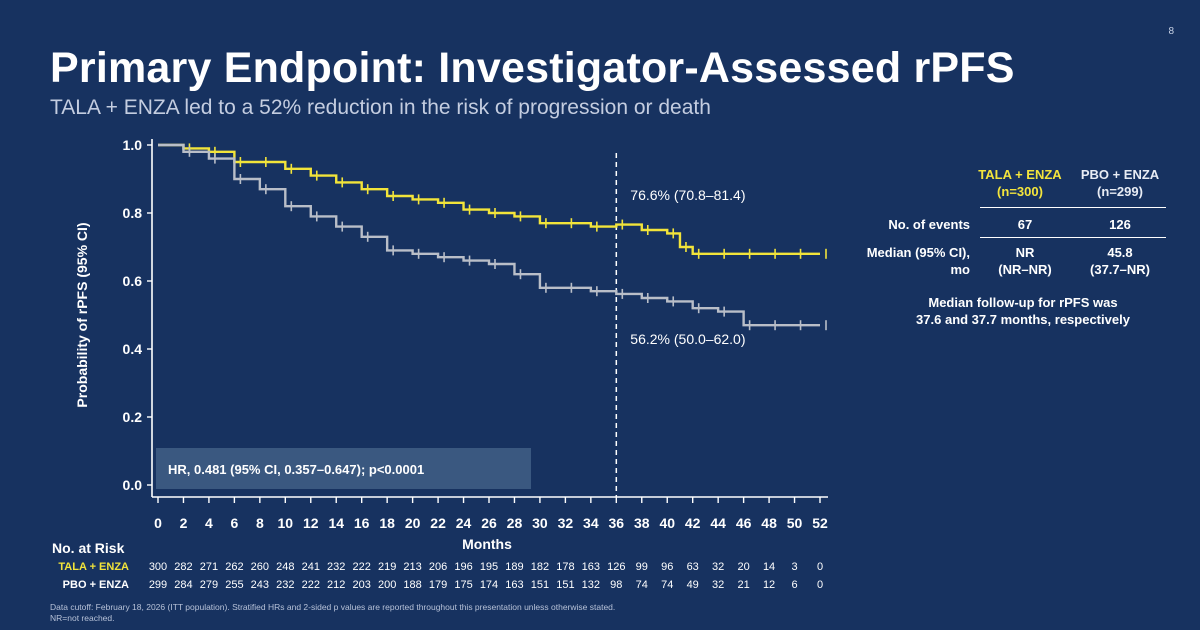 The height and width of the screenshot is (630, 1200). I want to click on risk-row-tala-enza-value: 20, so click(743, 567).